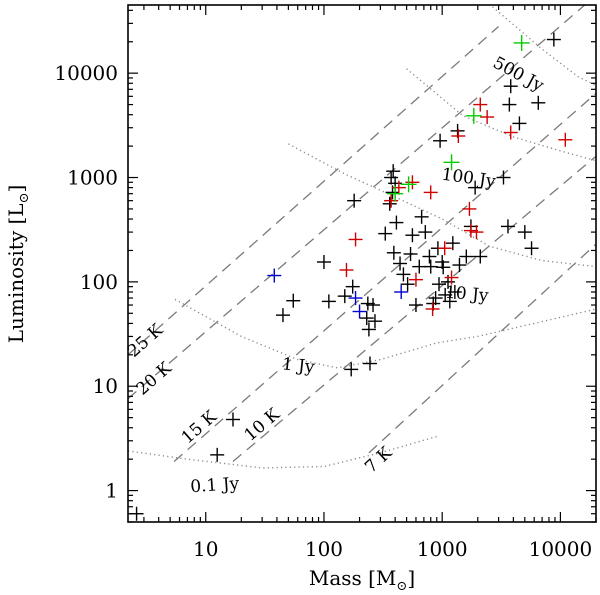 The height and width of the screenshot is (595, 600). What do you see at coordinates (86, 73) in the screenshot?
I see `y-tick-label: 10000` at bounding box center [86, 73].